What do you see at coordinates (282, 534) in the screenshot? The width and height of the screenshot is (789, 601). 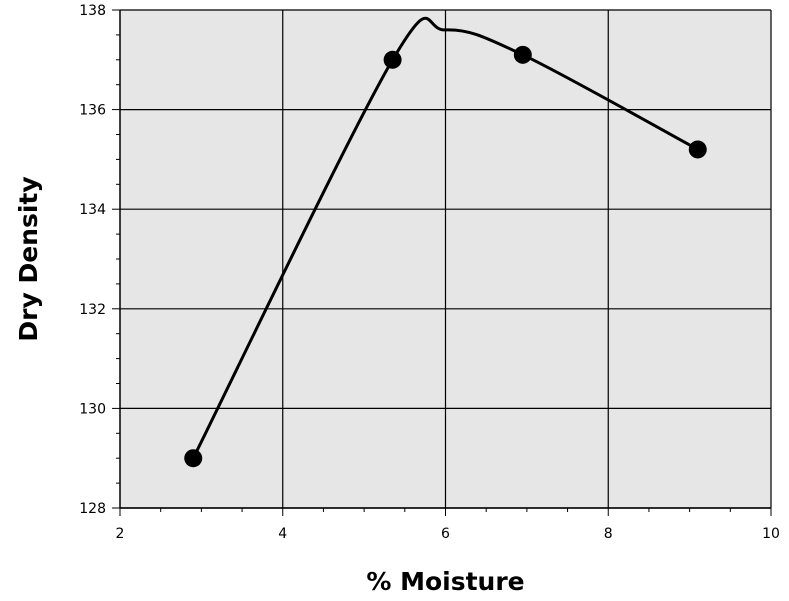 I see `x-tick-label: 4` at bounding box center [282, 534].